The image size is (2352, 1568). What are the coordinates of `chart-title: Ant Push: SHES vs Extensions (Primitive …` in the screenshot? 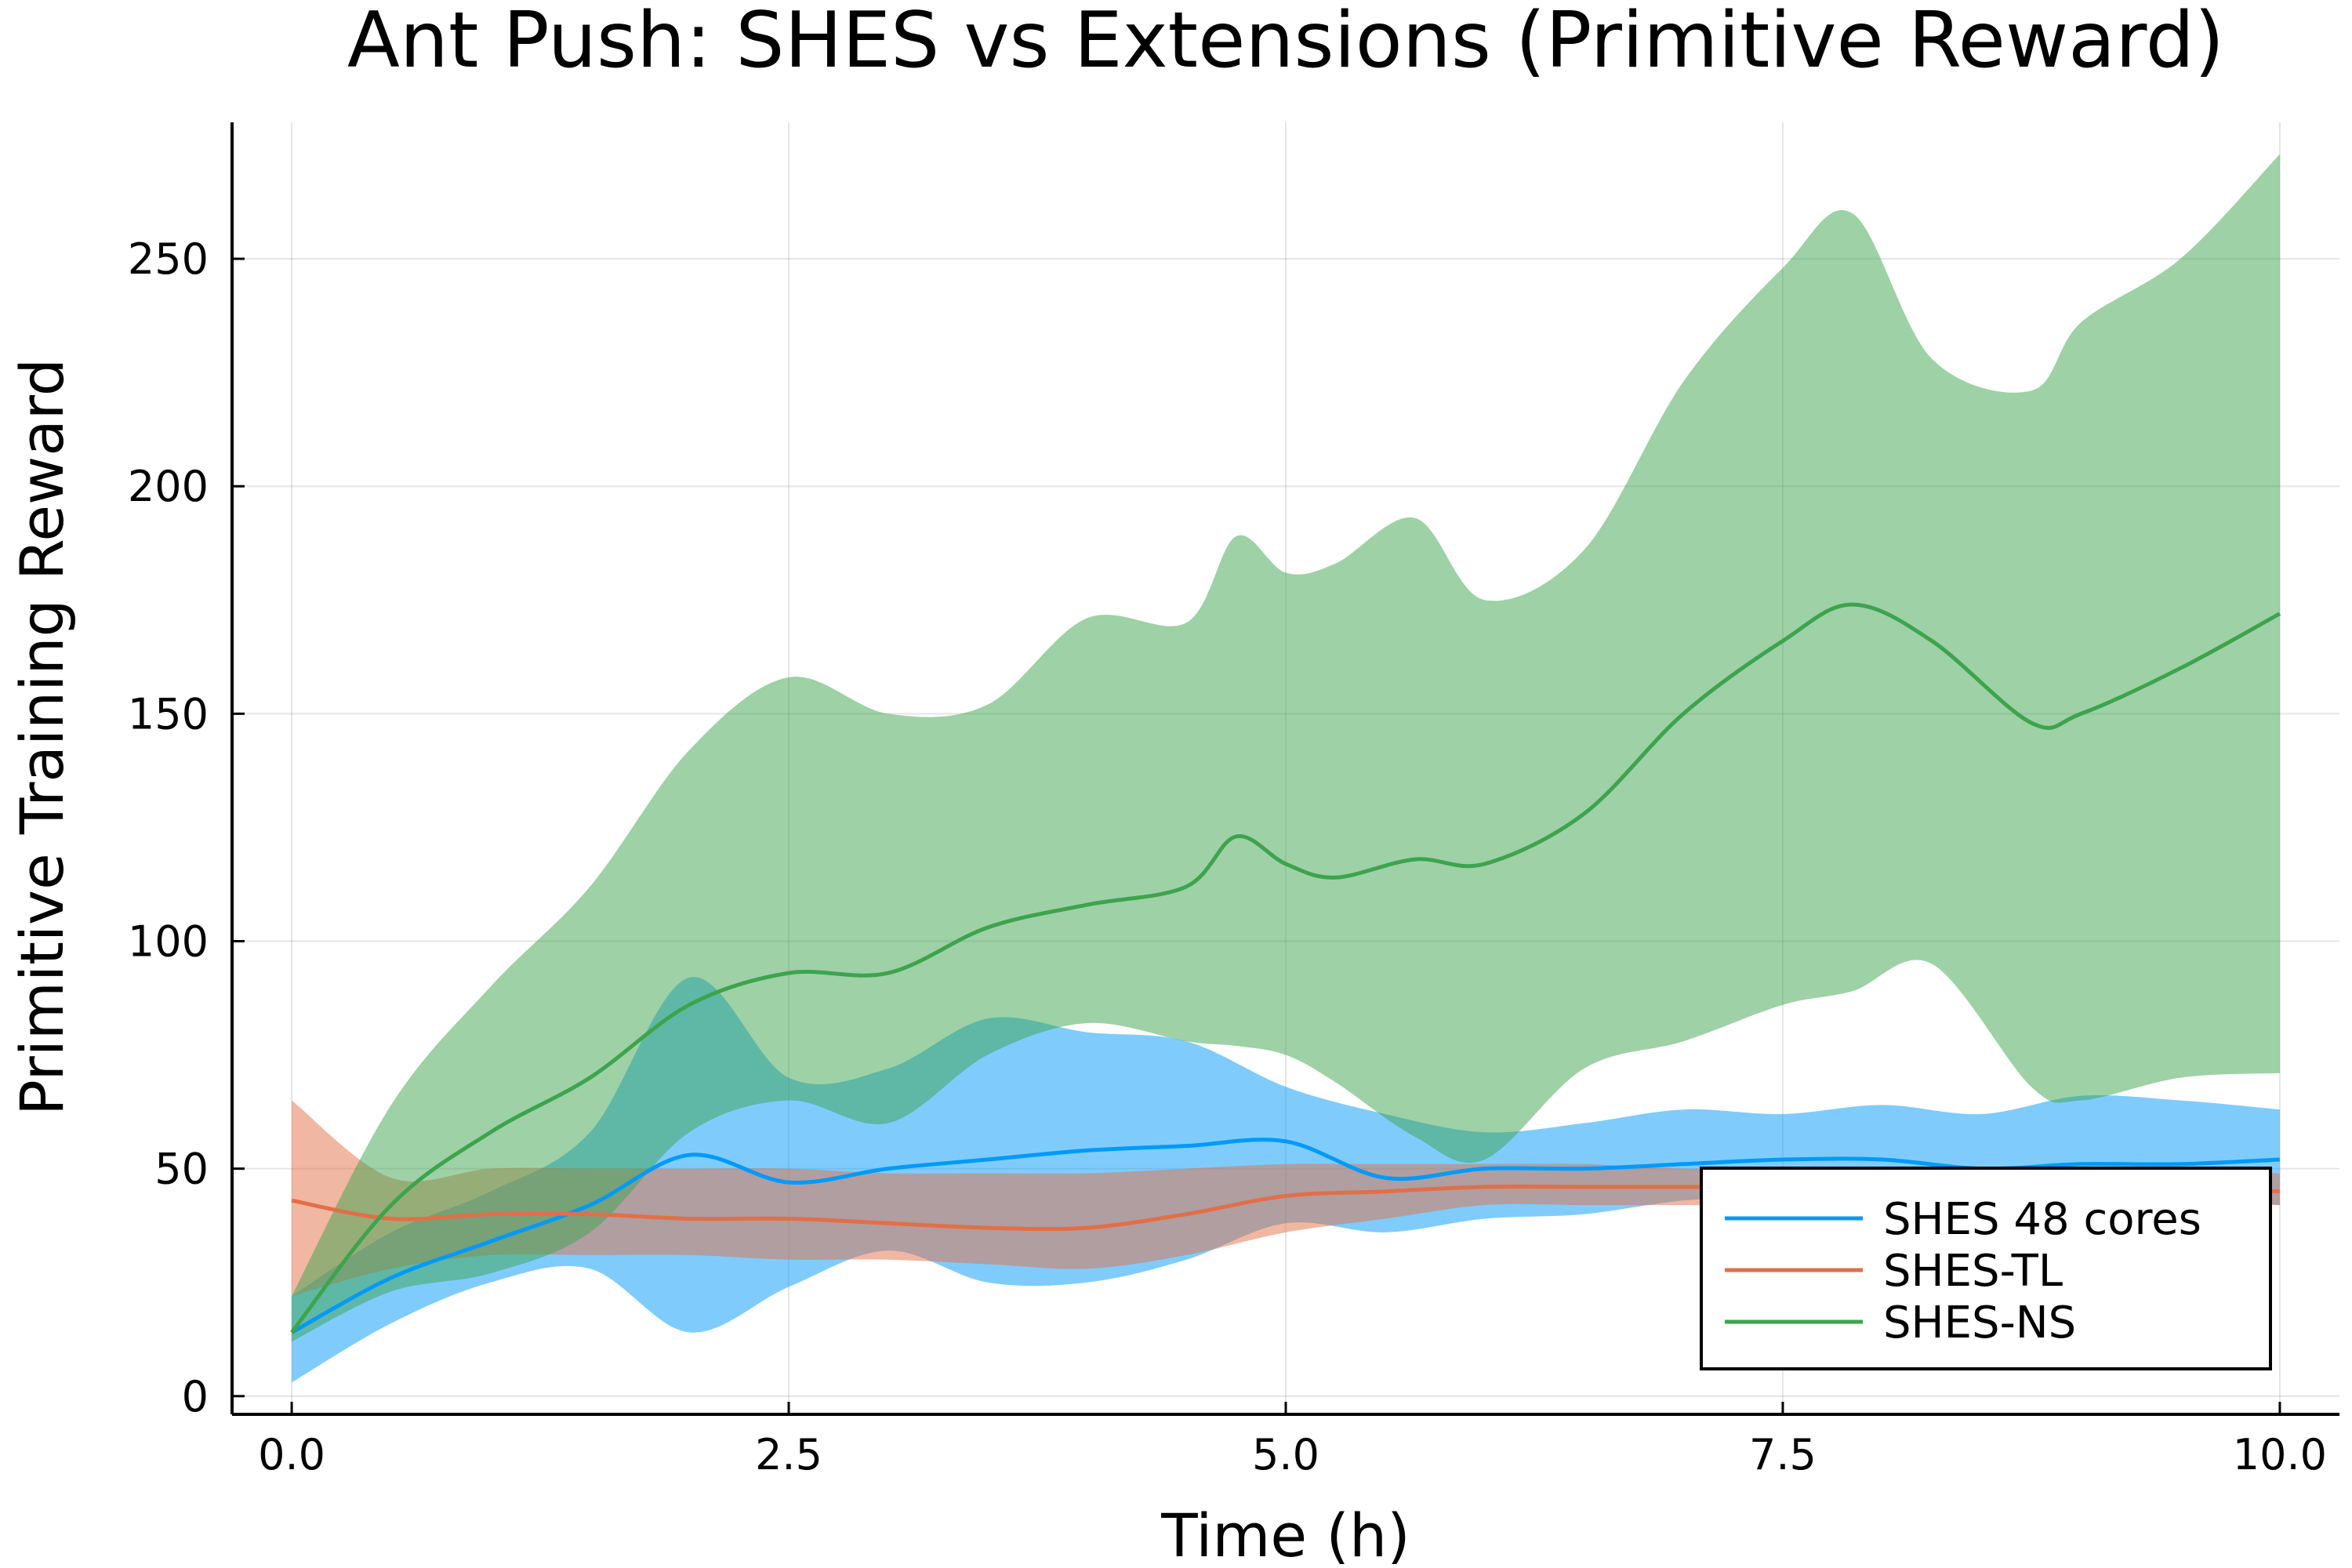 It's located at (1285, 42).